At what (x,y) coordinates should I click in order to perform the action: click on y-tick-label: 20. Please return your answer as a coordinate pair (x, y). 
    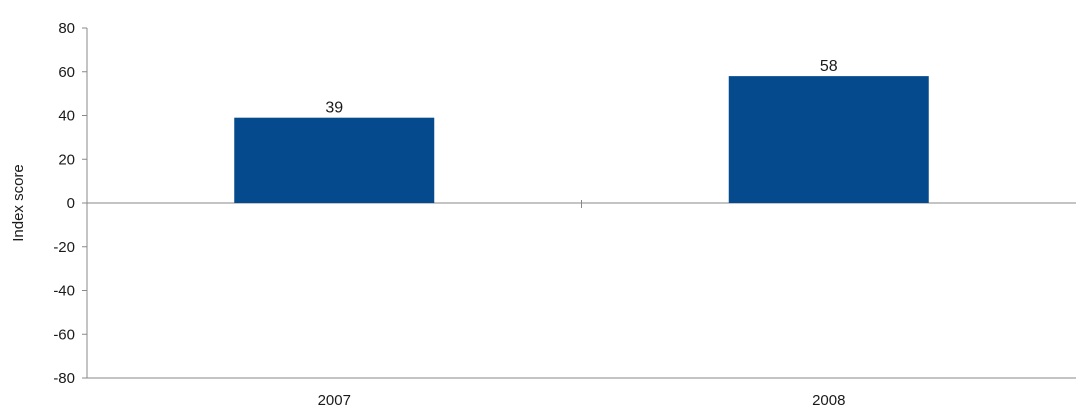
    Looking at the image, I should click on (66, 159).